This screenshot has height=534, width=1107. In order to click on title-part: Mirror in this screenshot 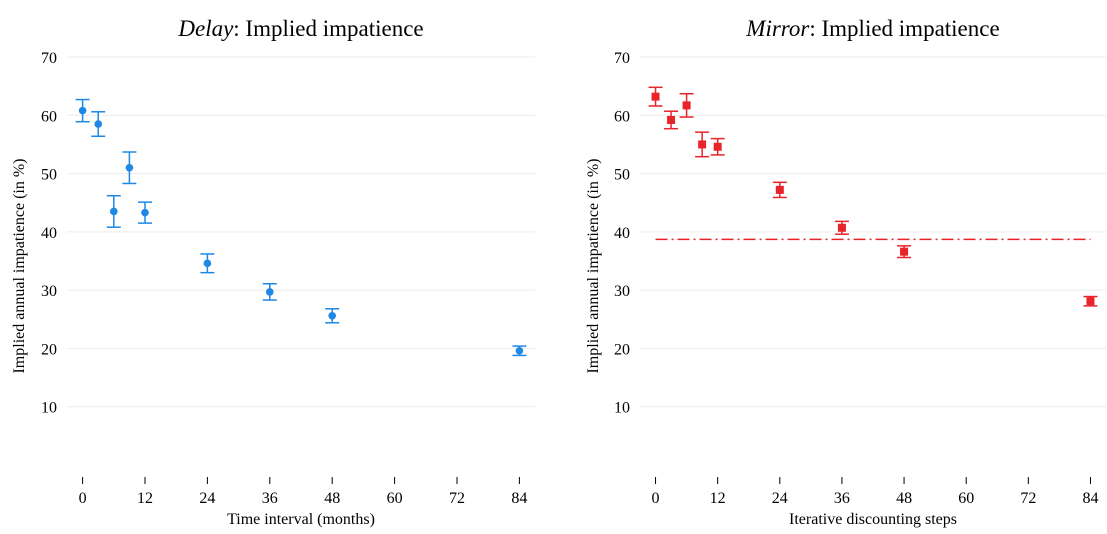, I will do `click(777, 28)`.